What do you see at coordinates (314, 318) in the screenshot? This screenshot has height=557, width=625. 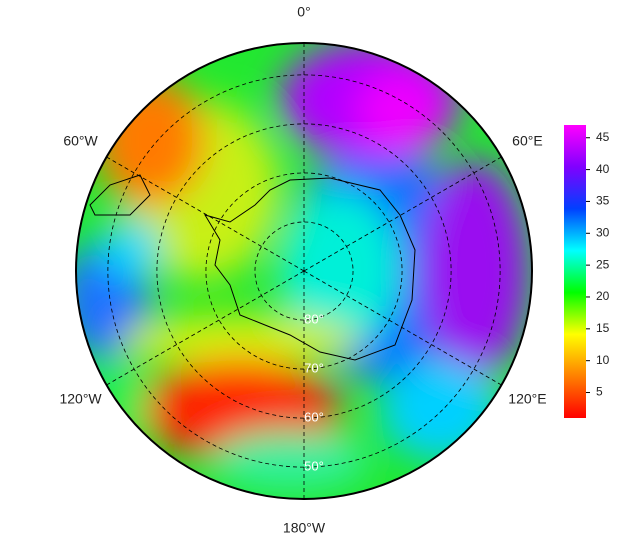 I see `lat-label: 80°` at bounding box center [314, 318].